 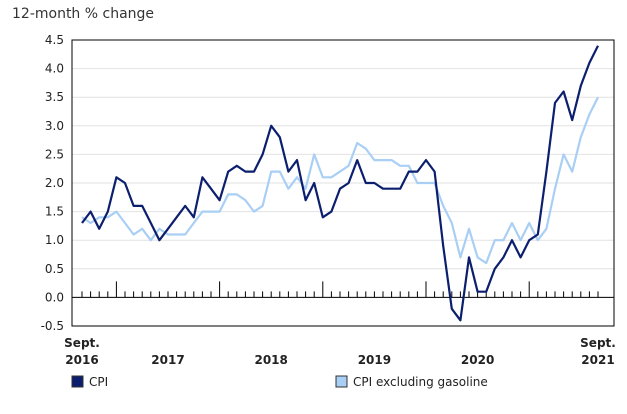 I want to click on x-end-label: 2021, so click(x=597, y=360).